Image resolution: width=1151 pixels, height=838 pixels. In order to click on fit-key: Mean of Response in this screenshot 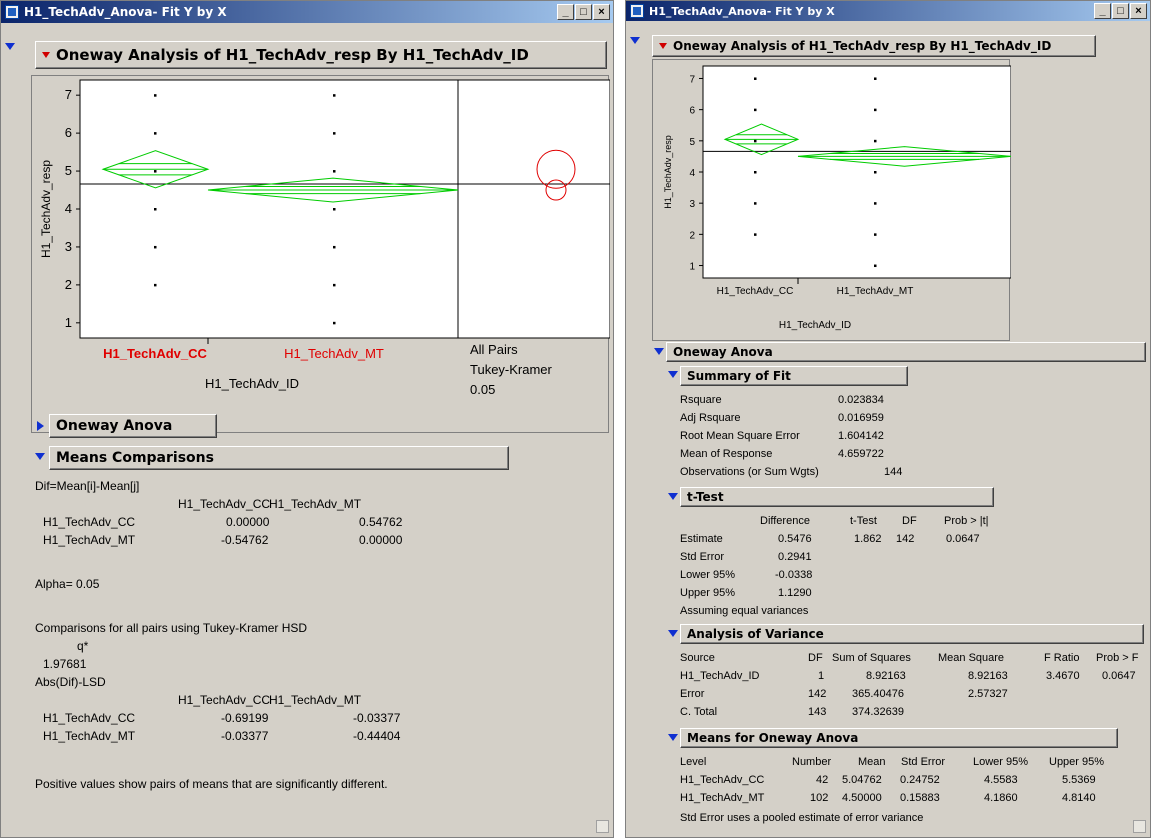, I will do `click(726, 454)`.